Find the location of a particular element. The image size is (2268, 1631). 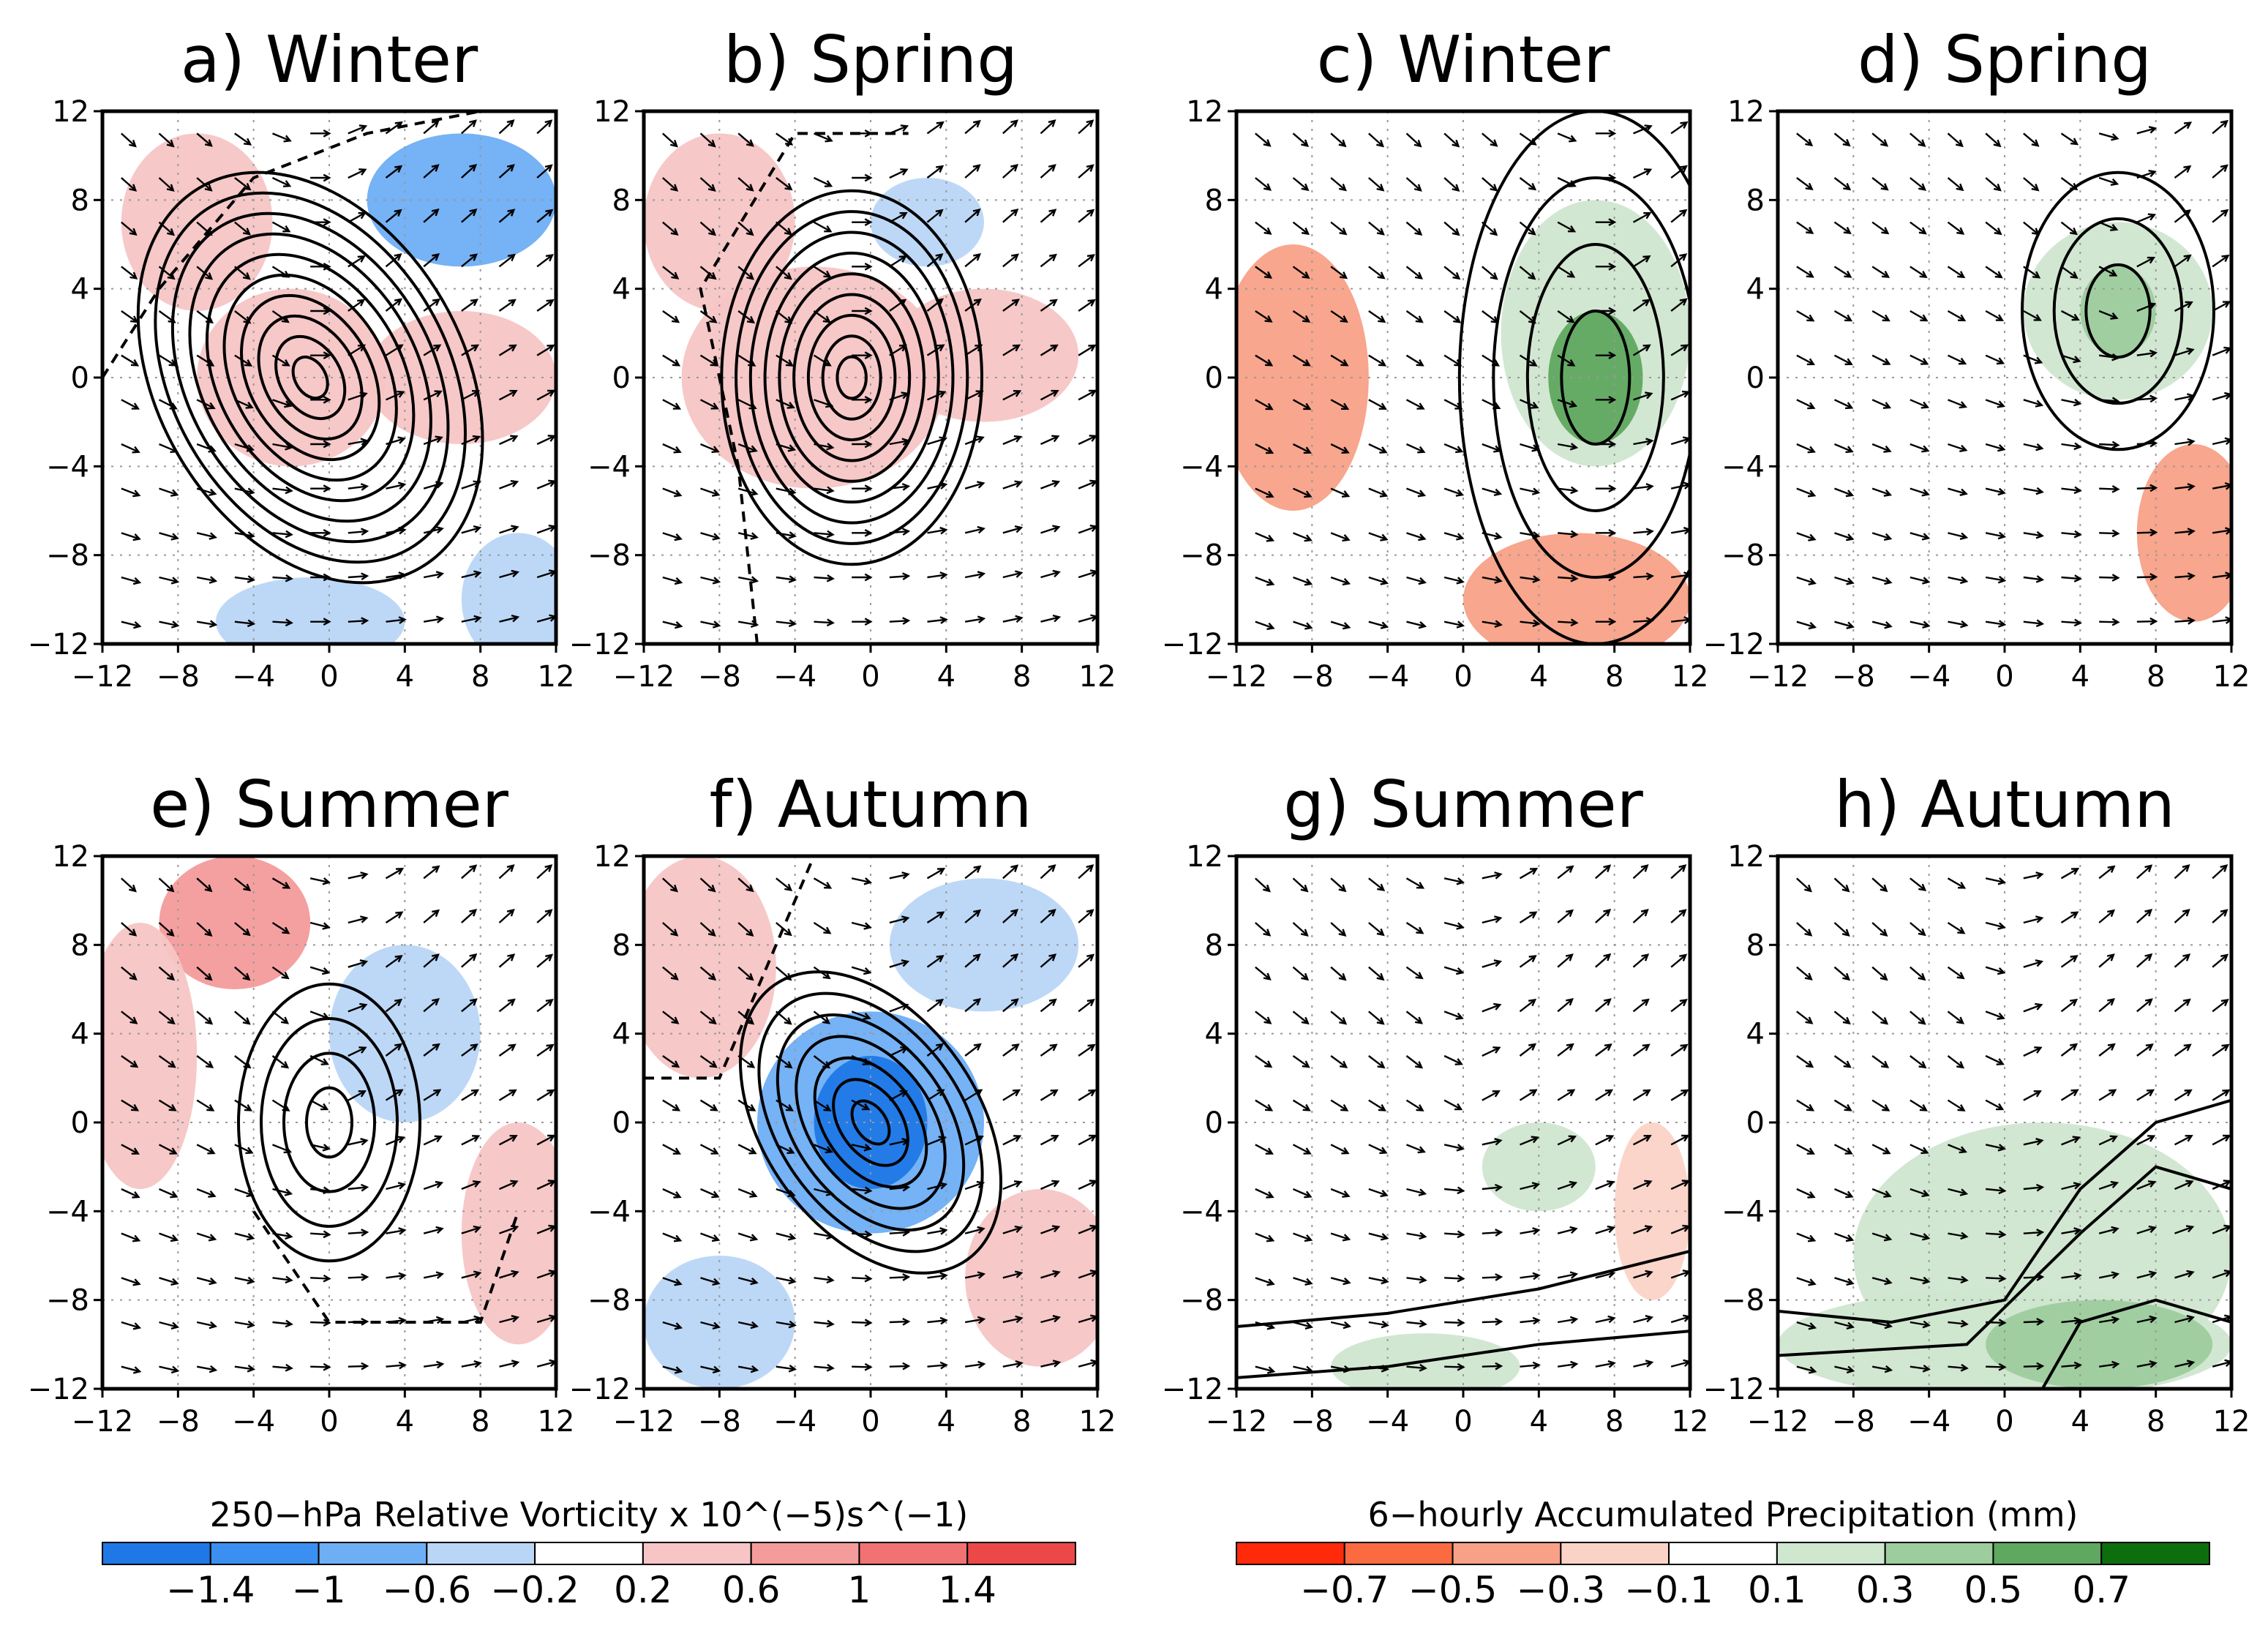

x-tick-label-g: 12 is located at coordinates (1690, 1422).